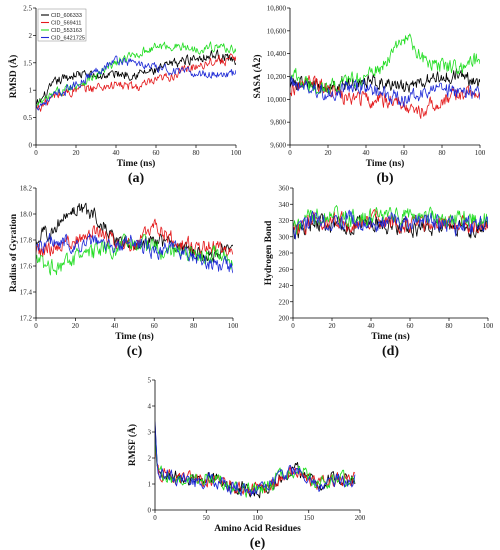 The image size is (500, 550). I want to click on y-tick-label: 3, so click(150, 433).